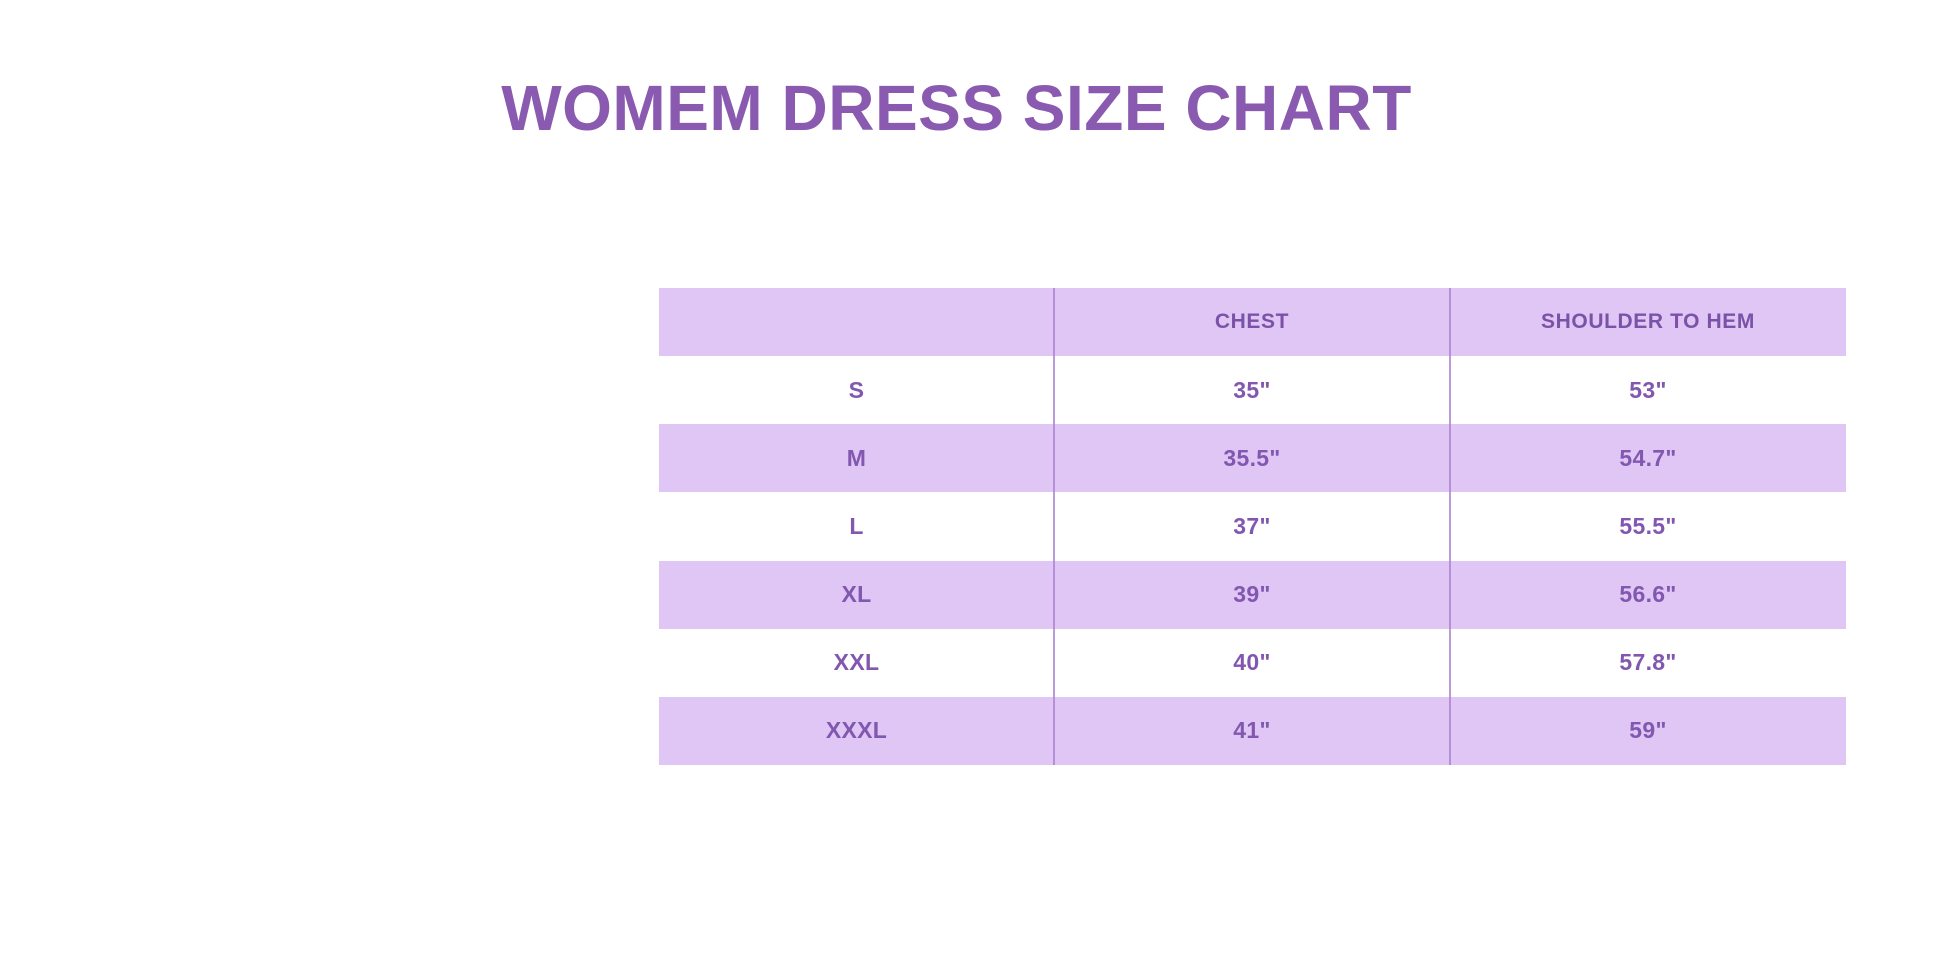 Image resolution: width=1946 pixels, height=973 pixels. Describe the element at coordinates (856, 662) in the screenshot. I see `cell-size-xxl: XXL` at that location.